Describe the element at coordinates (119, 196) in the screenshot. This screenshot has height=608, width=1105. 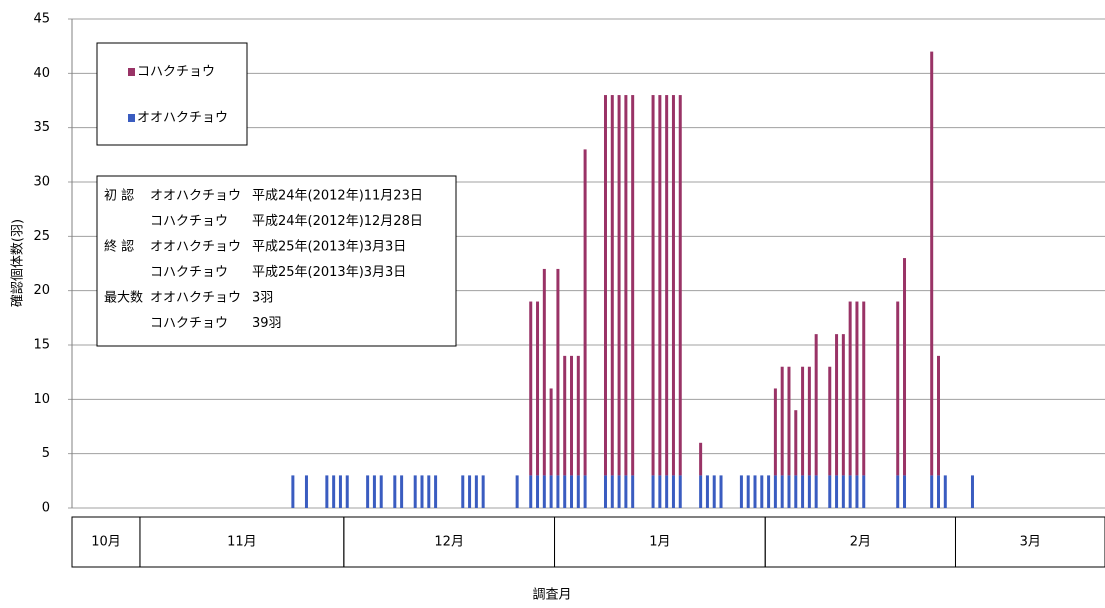
I see `annotation-label: 初 認` at that location.